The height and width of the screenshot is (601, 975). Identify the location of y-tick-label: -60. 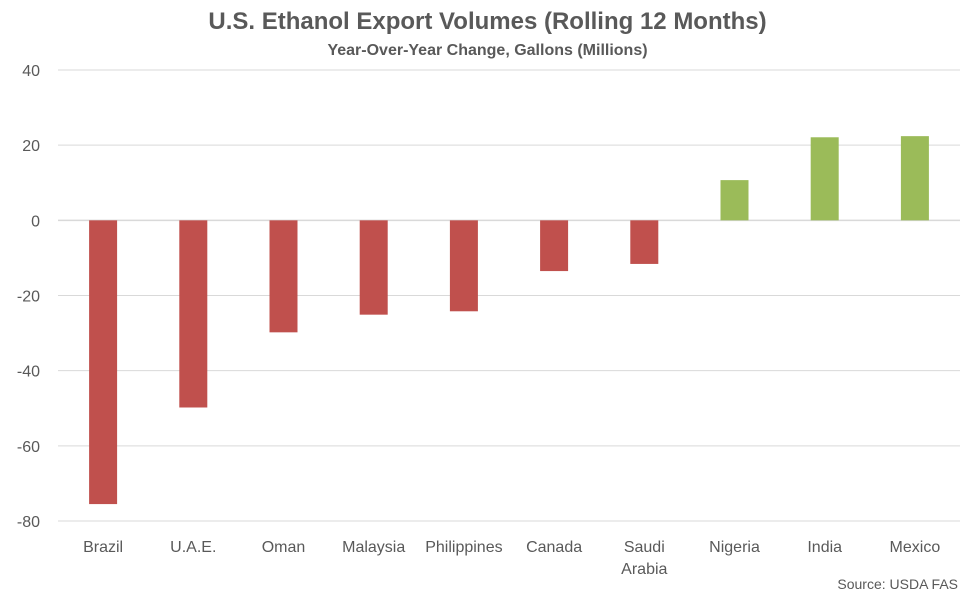
(28, 447).